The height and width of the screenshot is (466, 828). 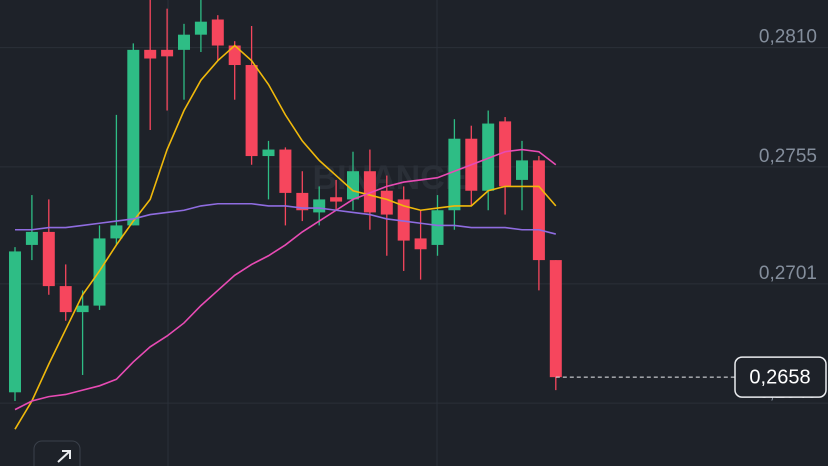 What do you see at coordinates (788, 156) in the screenshot?
I see `y-tick-label: 0,2755` at bounding box center [788, 156].